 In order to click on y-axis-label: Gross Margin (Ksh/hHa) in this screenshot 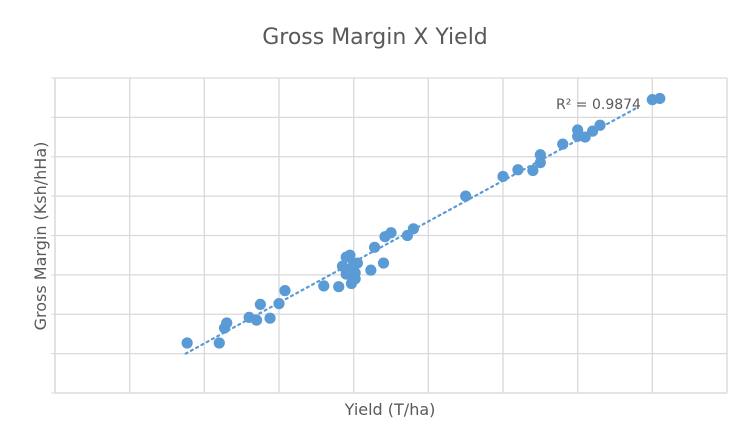, I will do `click(40, 236)`.